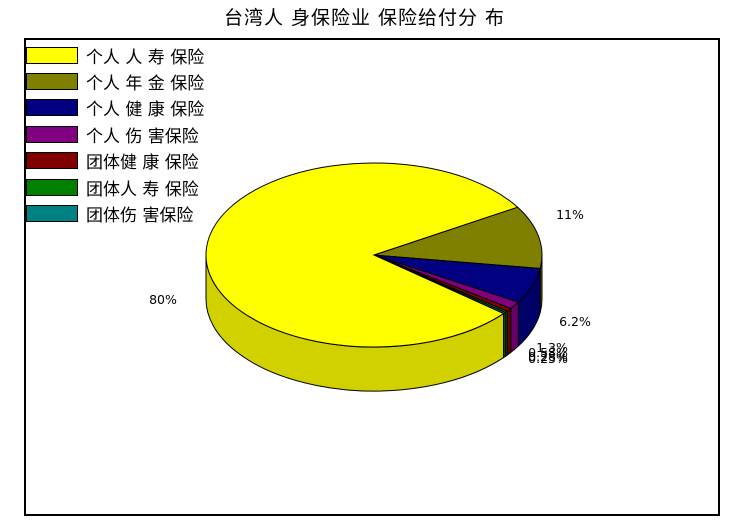 Image resolution: width=729 pixels, height=525 pixels. I want to click on legend-item: 团体伤 害保险, so click(115, 213).